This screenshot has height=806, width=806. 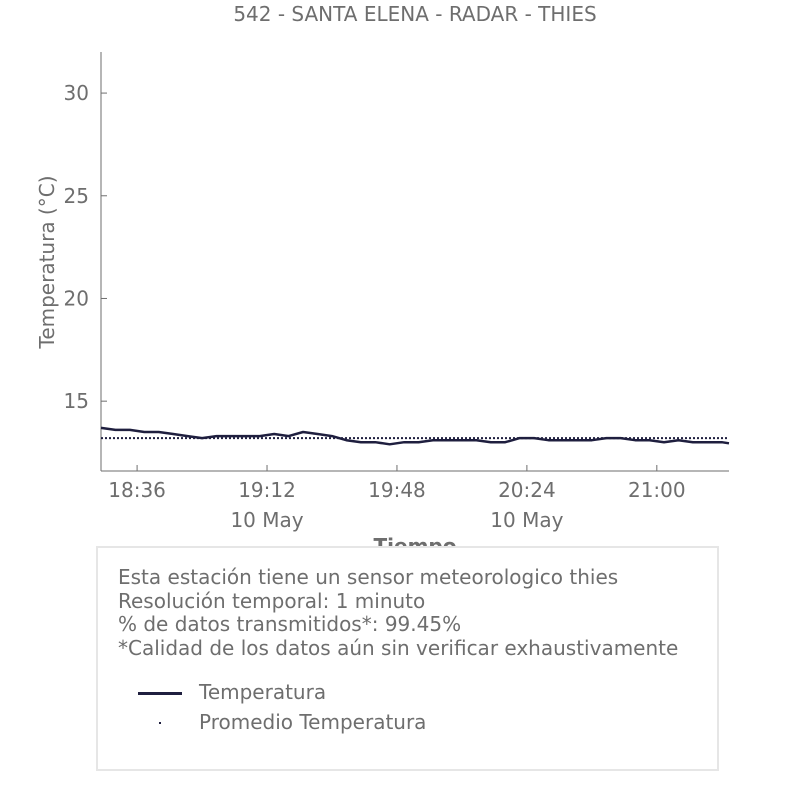 I want to click on x-tick-label: 21:00, so click(x=657, y=490).